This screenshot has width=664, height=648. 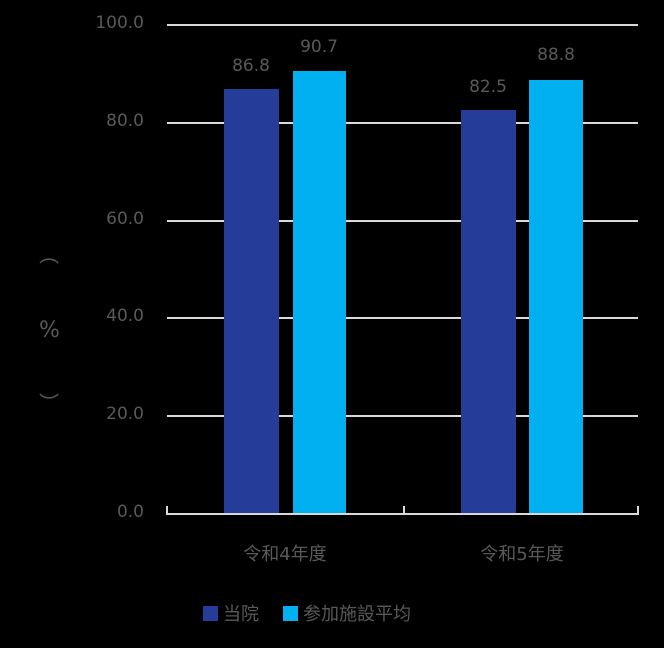 What do you see at coordinates (49, 330) in the screenshot?
I see `y-axis-label-unit: %` at bounding box center [49, 330].